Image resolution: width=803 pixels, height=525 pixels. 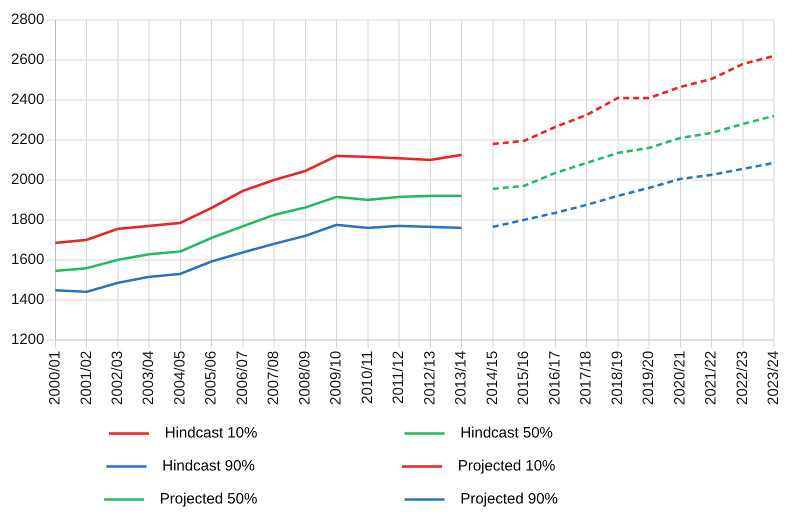 I want to click on x-tick-label: 2004/05, so click(x=179, y=378).